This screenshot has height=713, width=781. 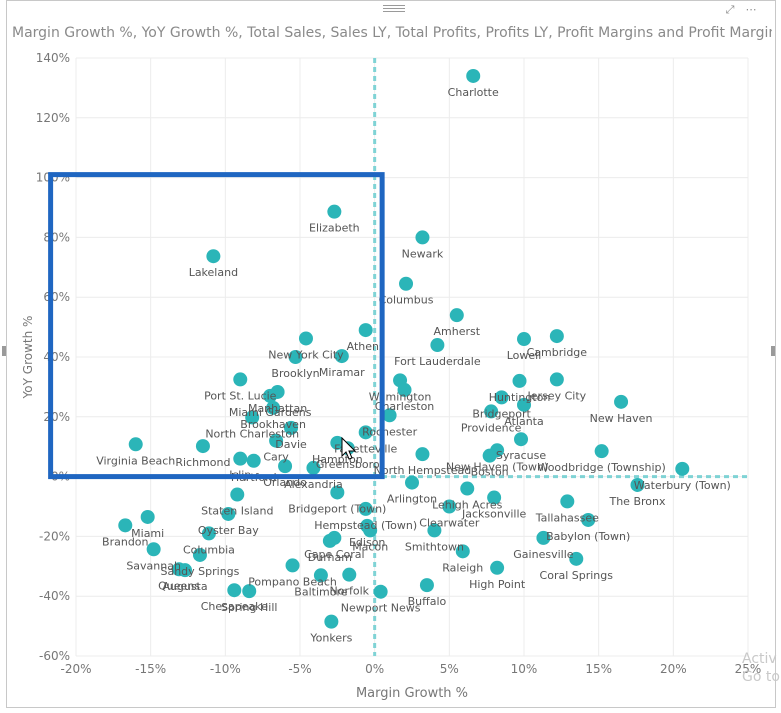 I want to click on data-label: Newport News, so click(x=381, y=608).